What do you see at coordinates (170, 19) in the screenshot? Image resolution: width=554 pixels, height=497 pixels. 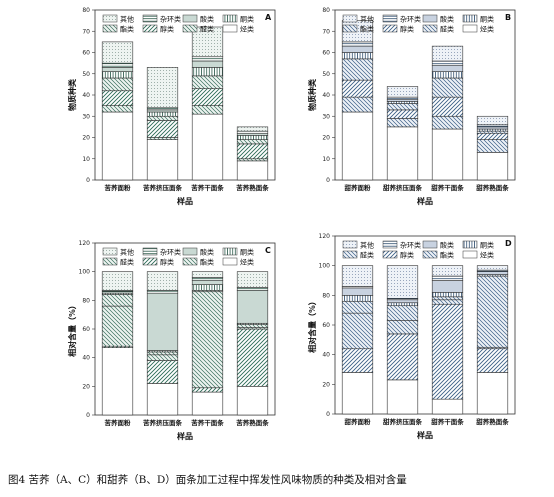 I see `legend-label: 杂环类` at bounding box center [170, 19].